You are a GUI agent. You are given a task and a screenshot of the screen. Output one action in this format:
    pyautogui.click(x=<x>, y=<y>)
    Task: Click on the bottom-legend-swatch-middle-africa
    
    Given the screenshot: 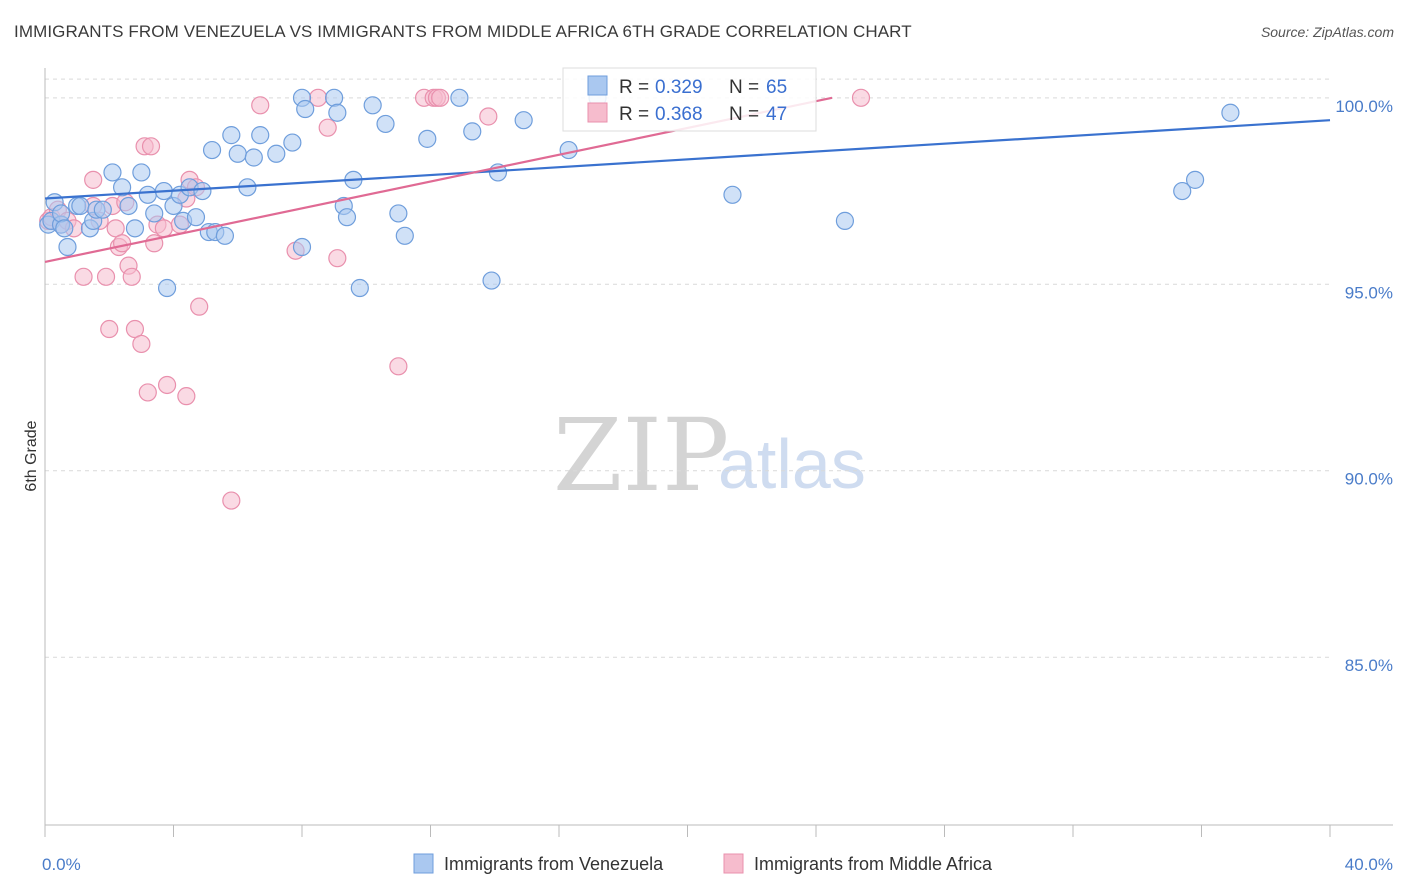 What is the action you would take?
    pyautogui.click(x=733, y=863)
    